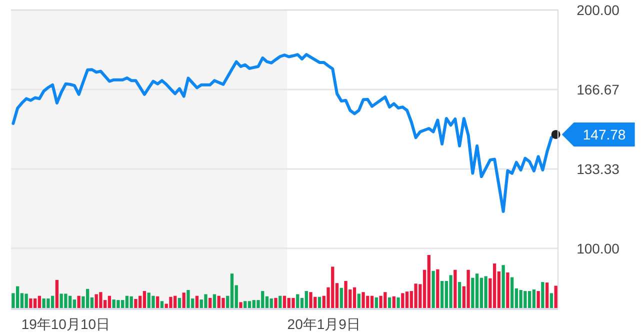 The image size is (643, 336). Describe the element at coordinates (323, 324) in the screenshot. I see `x-tick-label: 20年1月9日` at that location.